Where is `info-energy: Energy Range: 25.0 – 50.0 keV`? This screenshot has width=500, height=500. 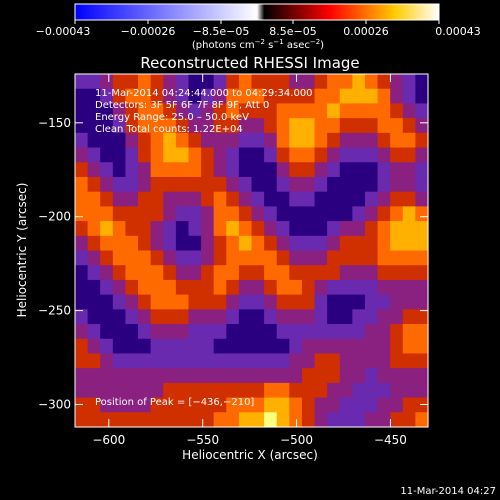
info-energy: Energy Range: 25.0 – 50.0 keV is located at coordinates (172, 117).